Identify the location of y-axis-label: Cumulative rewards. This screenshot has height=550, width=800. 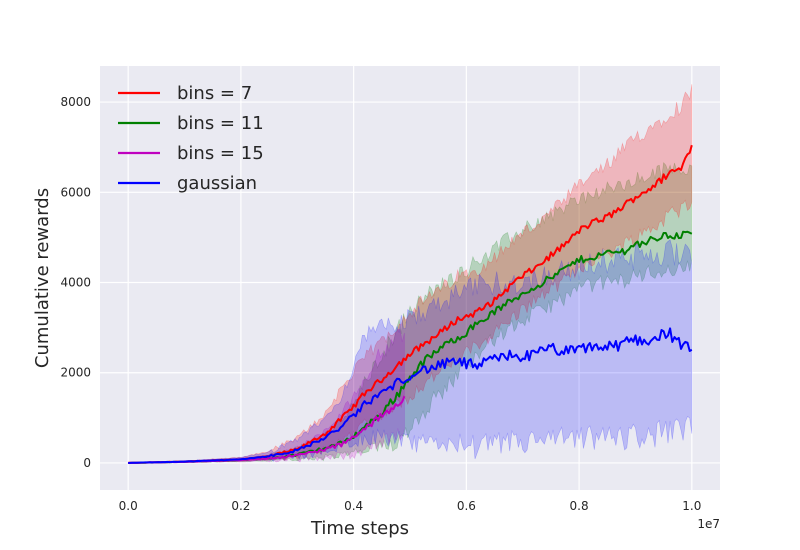
(42, 278).